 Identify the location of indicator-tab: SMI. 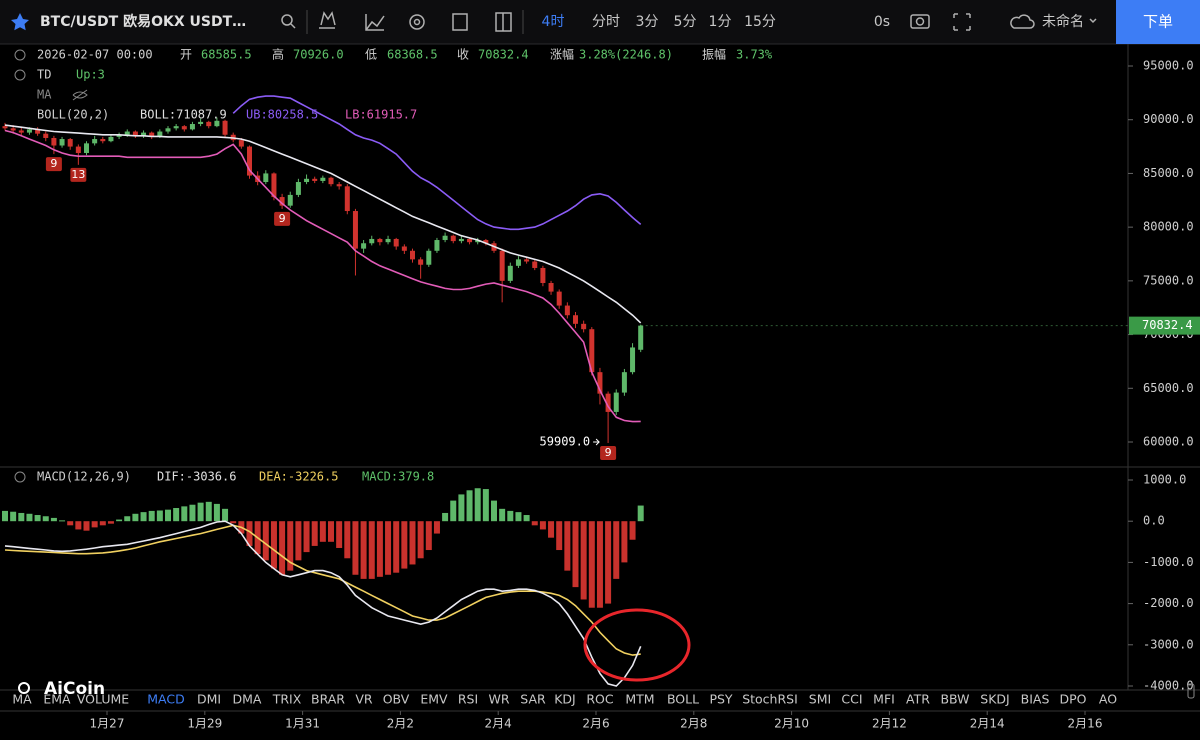
(820, 699).